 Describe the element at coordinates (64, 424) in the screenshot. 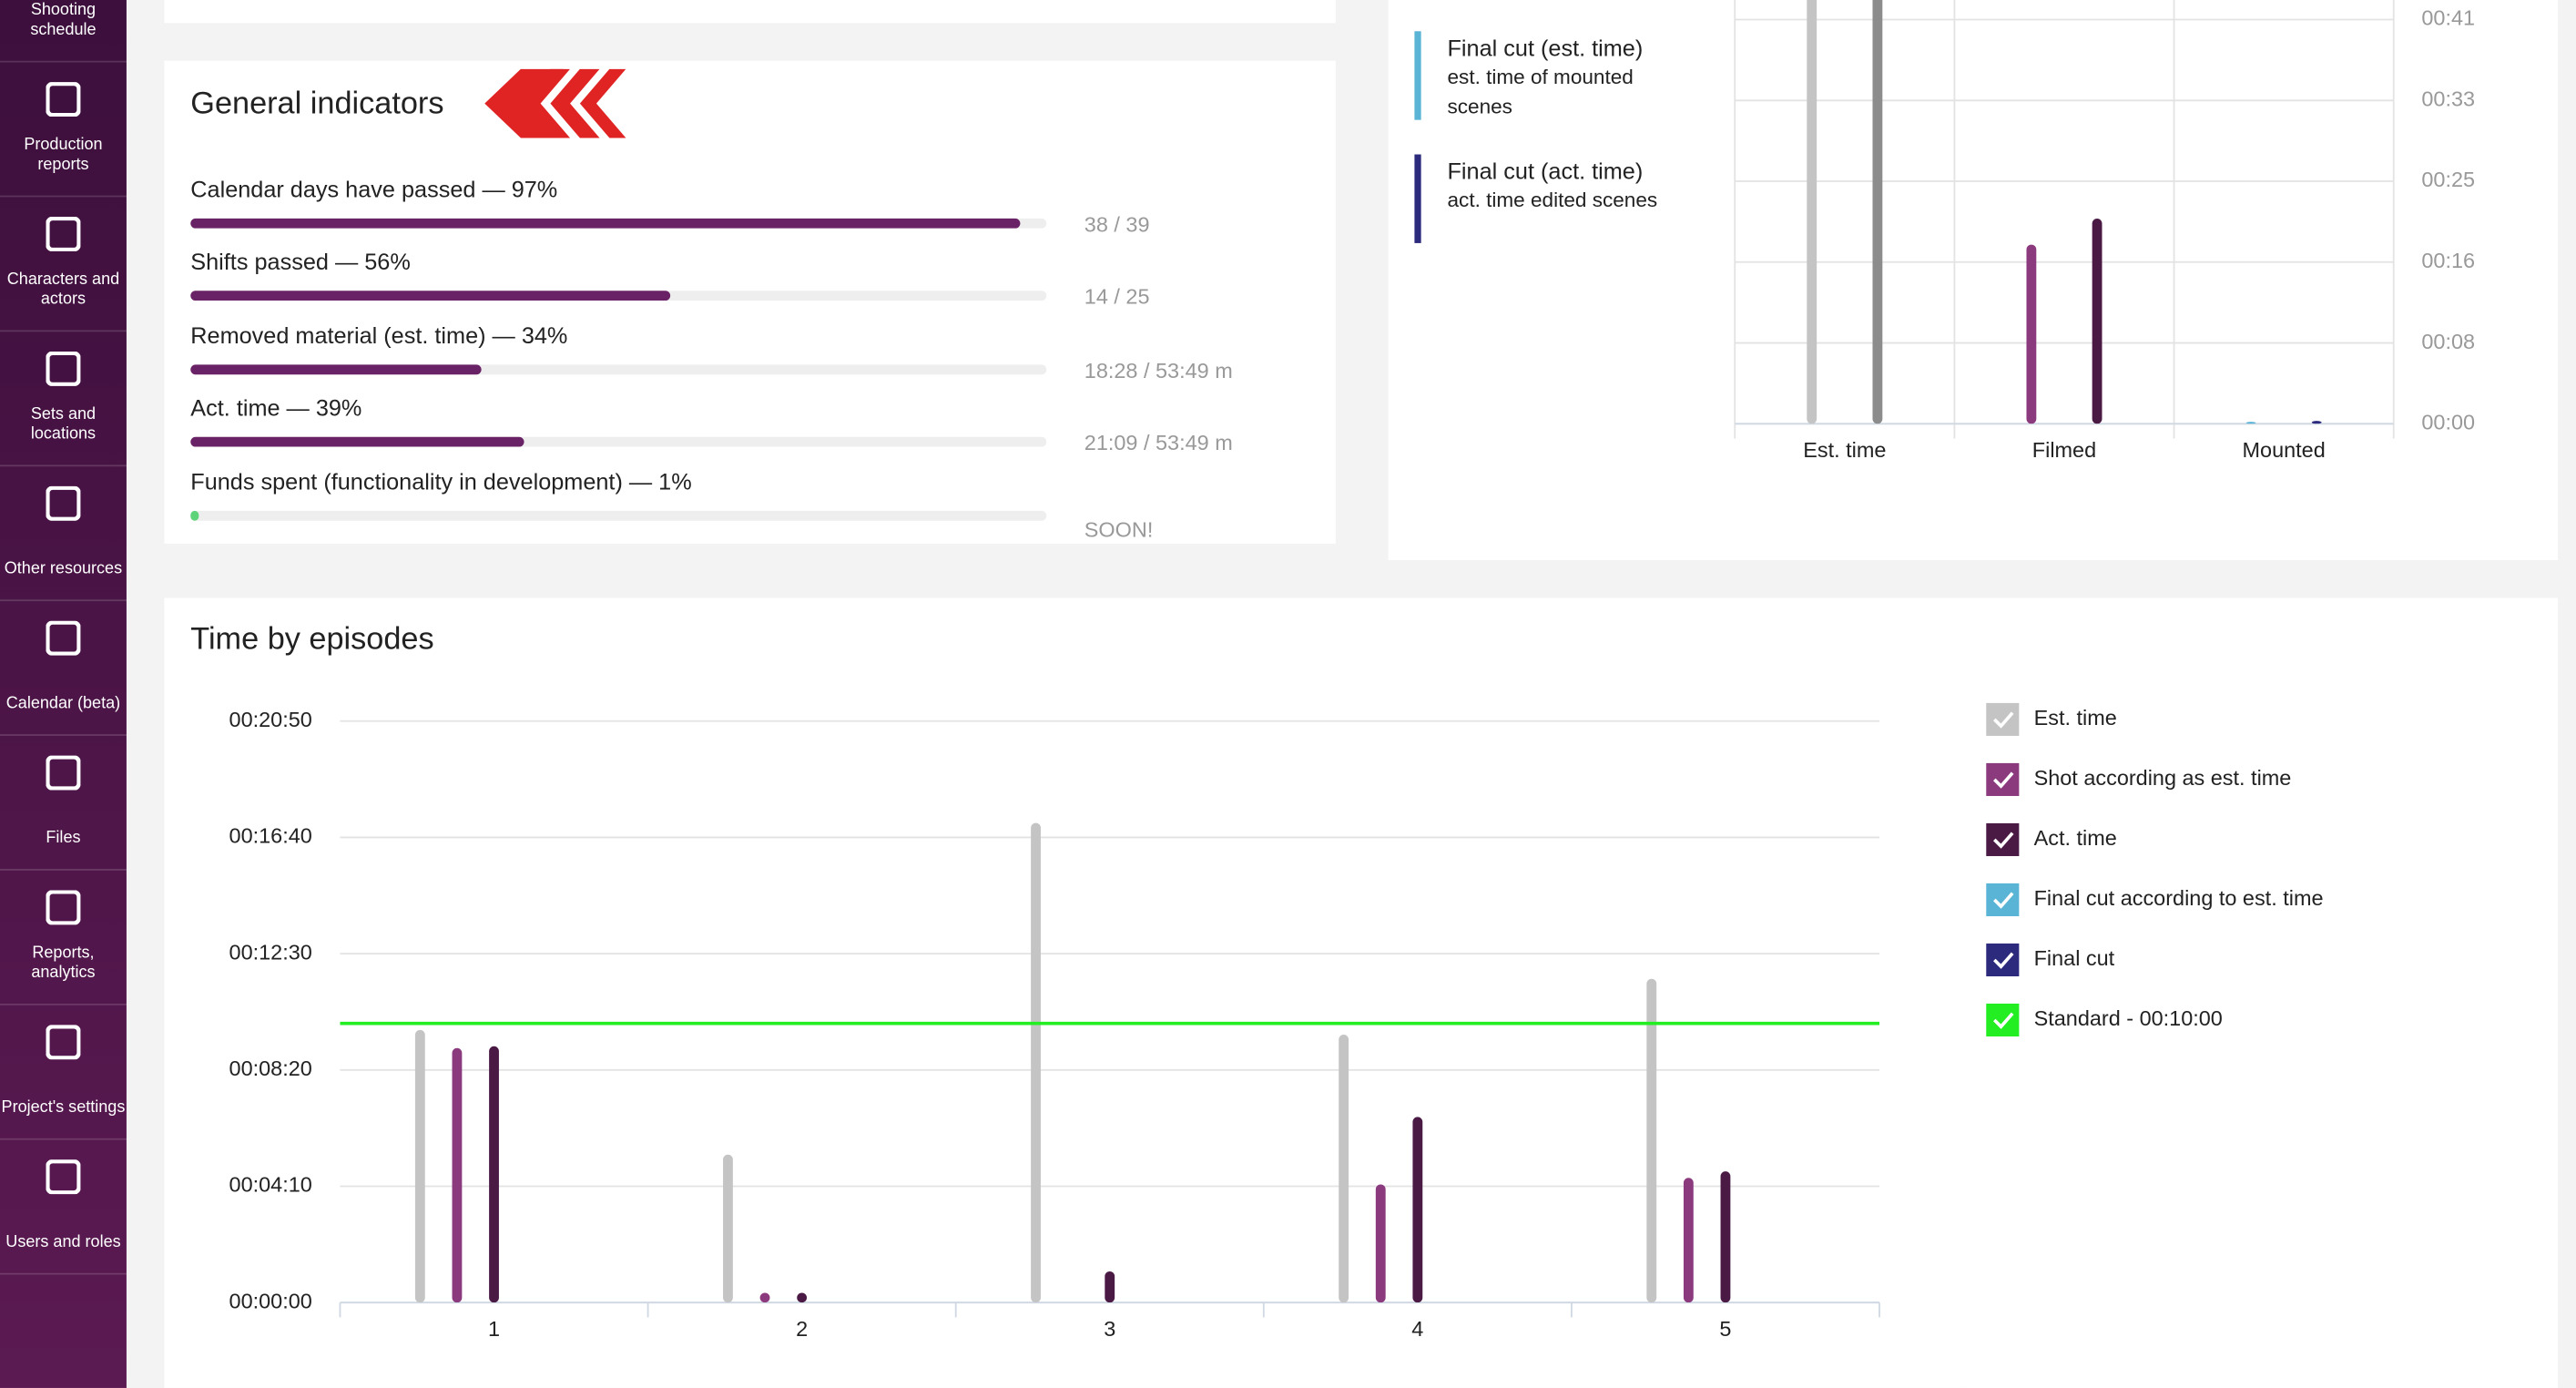

I see `nav-label: Sets and locations` at that location.